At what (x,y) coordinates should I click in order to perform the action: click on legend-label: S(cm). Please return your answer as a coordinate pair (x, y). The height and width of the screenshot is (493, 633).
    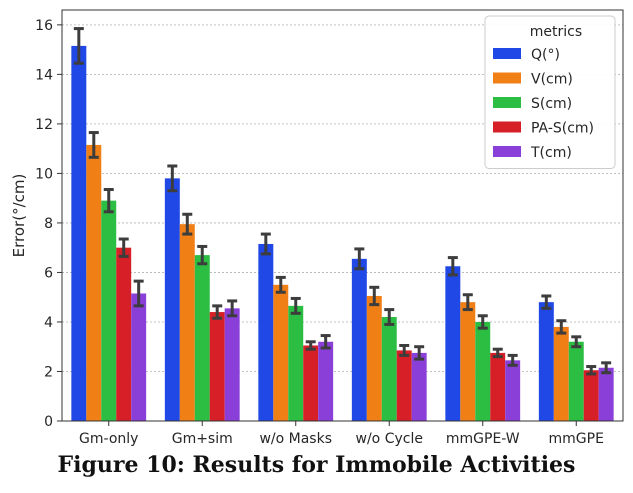
    Looking at the image, I should click on (551, 104).